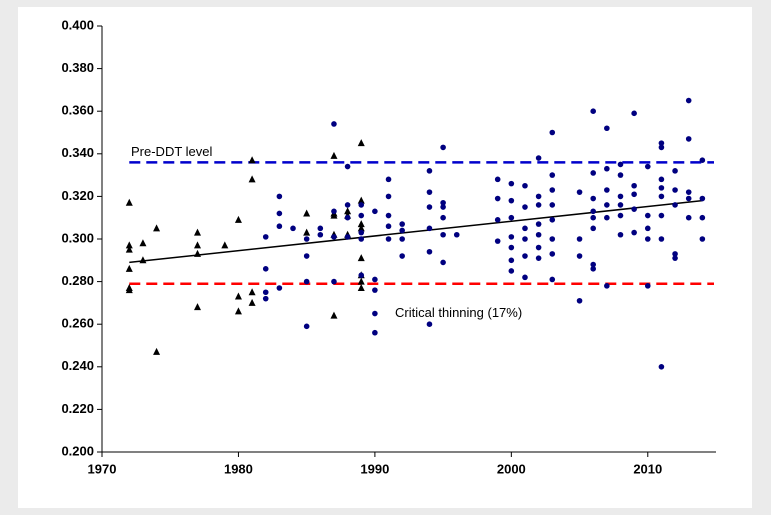 Image resolution: width=771 pixels, height=515 pixels. Describe the element at coordinates (511, 468) in the screenshot. I see `x-tick-label: 2000` at that location.